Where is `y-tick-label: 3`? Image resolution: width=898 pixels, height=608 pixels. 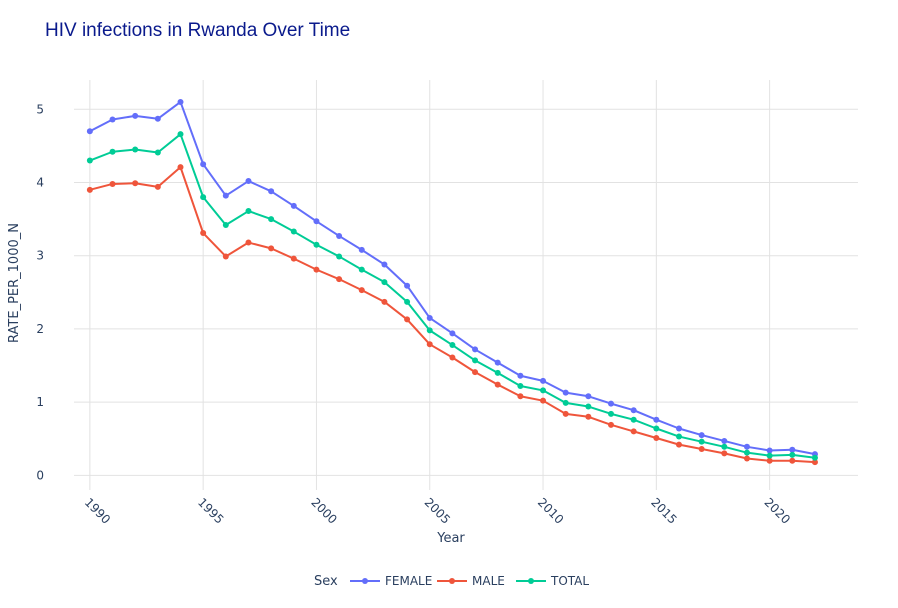 y-tick-label: 3 is located at coordinates (40, 256).